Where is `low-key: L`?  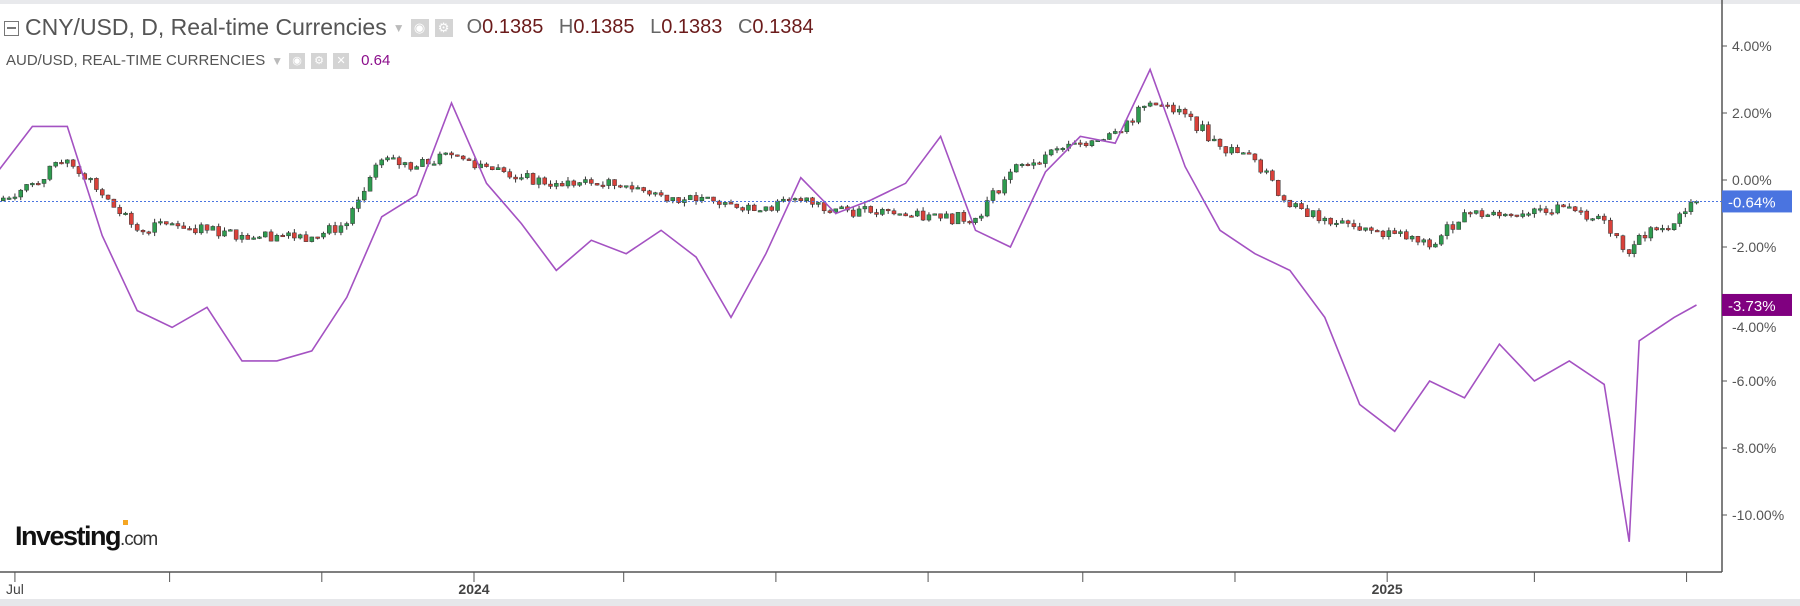 low-key: L is located at coordinates (656, 27).